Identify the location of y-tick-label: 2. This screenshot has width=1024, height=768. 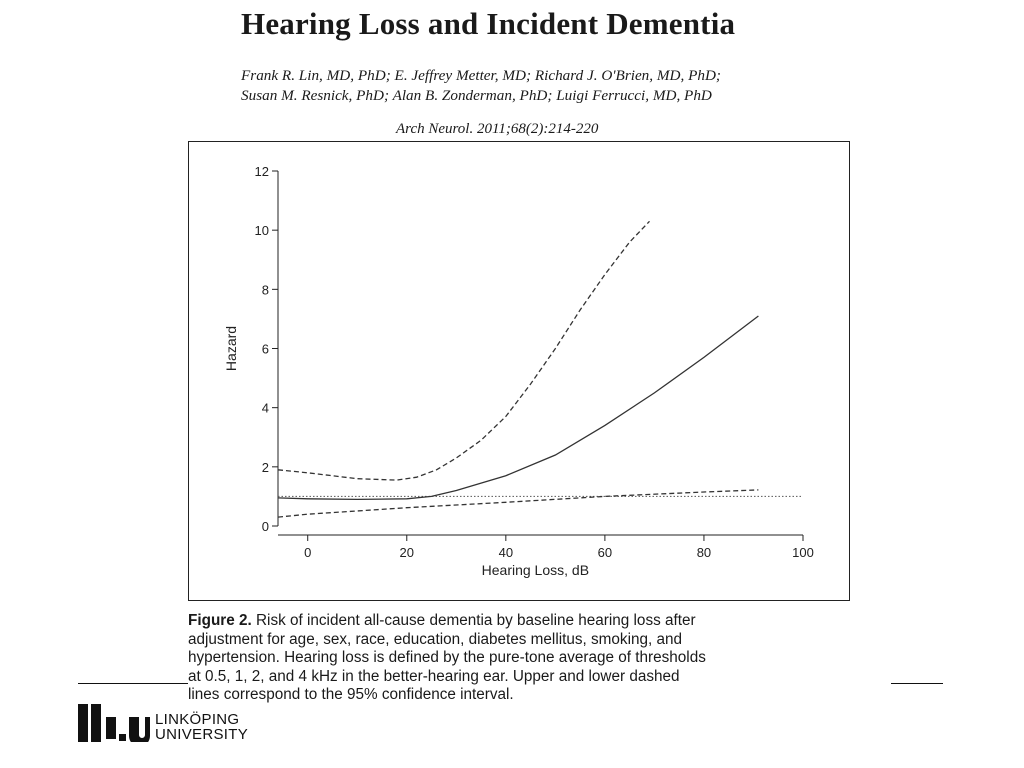
(265, 467).